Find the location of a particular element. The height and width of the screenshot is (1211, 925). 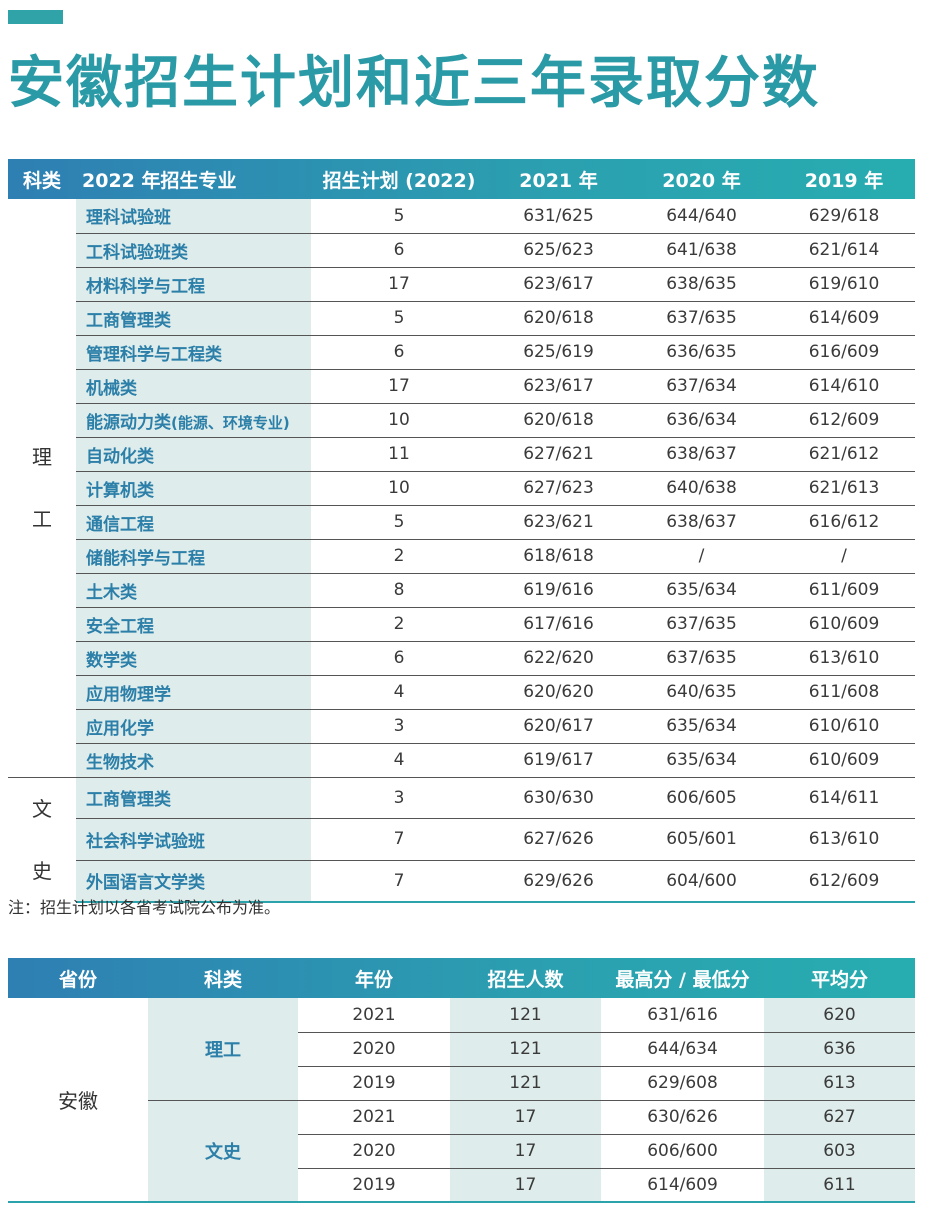

score-2019-cell: 616/609 is located at coordinates (844, 352).